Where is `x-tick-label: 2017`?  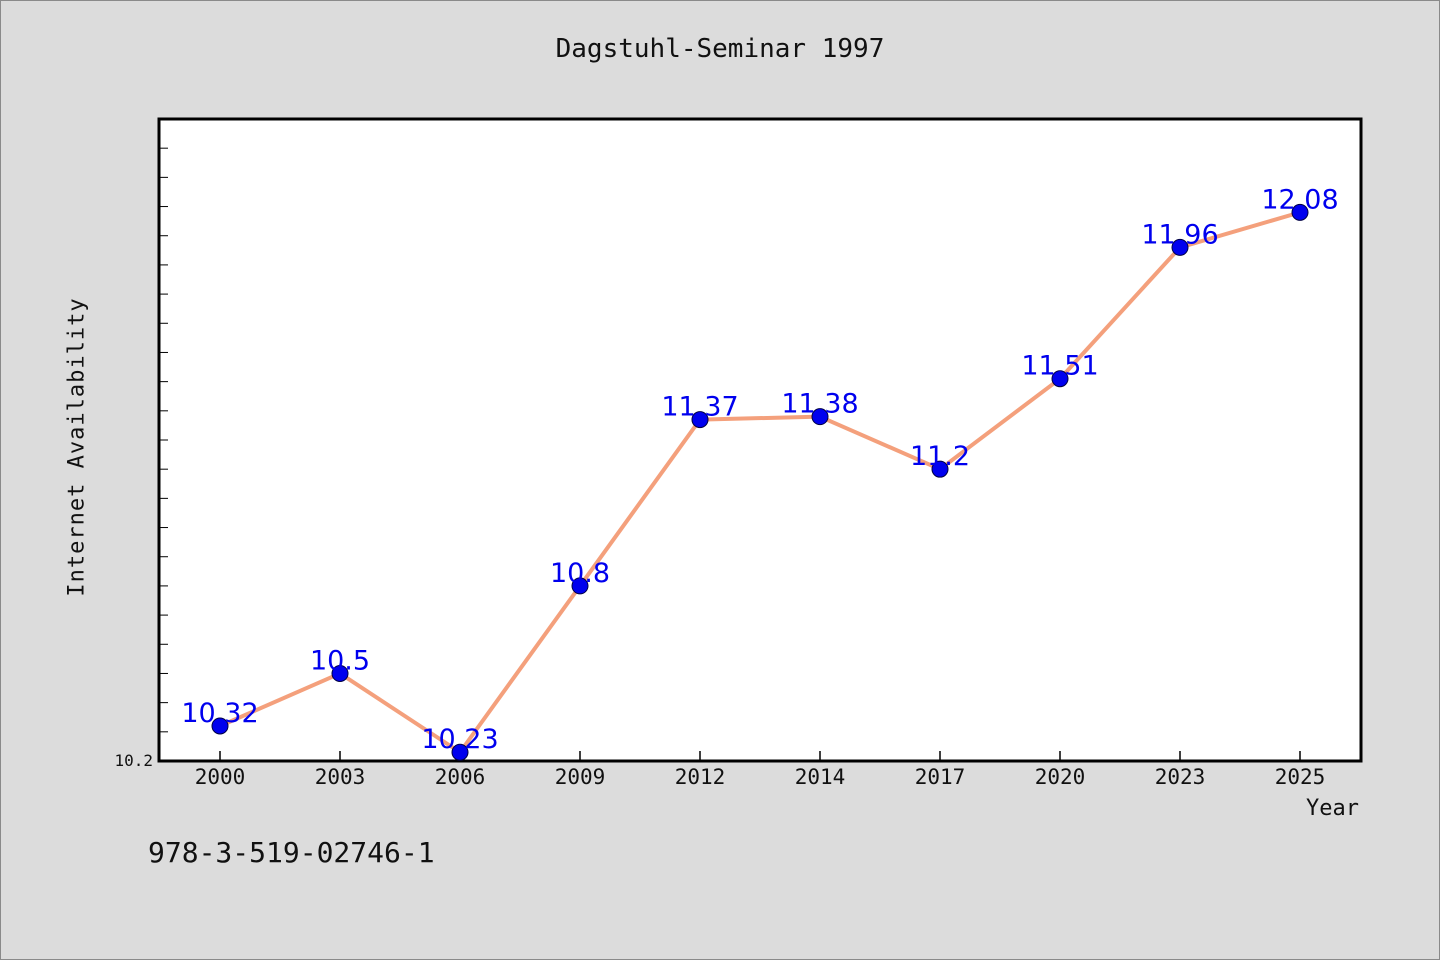 x-tick-label: 2017 is located at coordinates (940, 777).